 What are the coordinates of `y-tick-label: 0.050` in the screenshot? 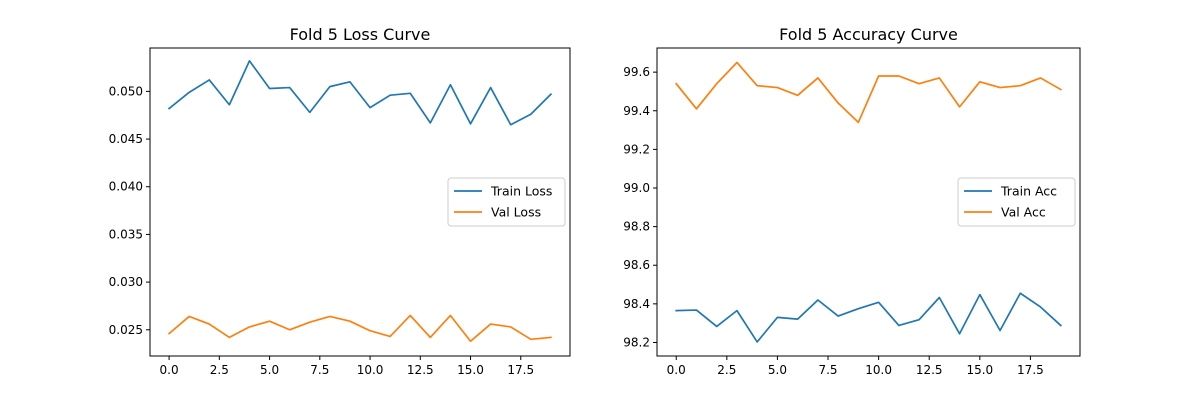 It's located at (126, 91).